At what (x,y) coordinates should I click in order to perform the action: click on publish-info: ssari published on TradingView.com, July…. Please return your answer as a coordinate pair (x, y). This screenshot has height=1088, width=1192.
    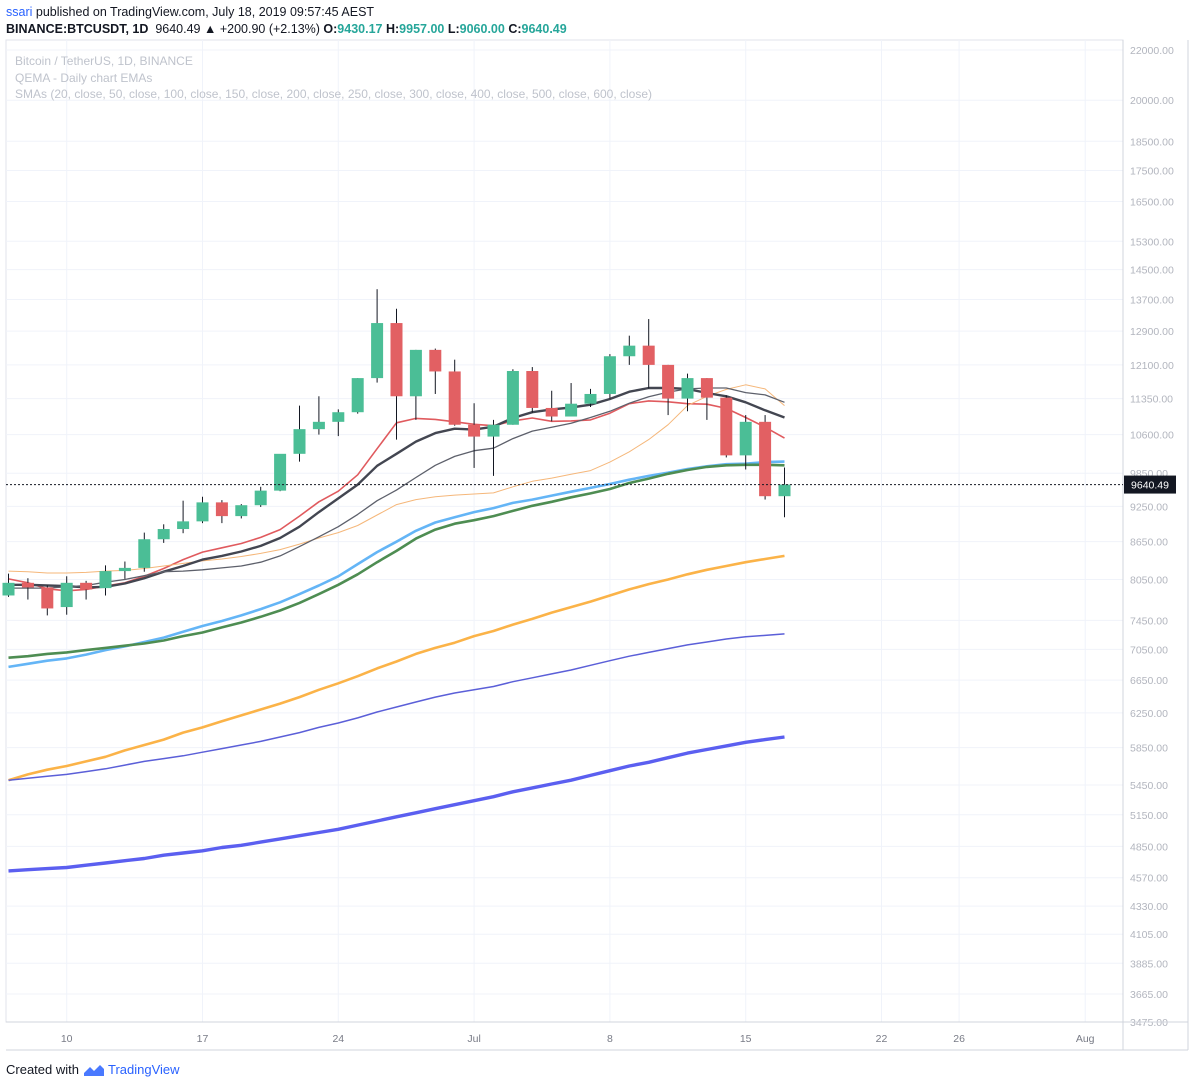
    Looking at the image, I should click on (190, 12).